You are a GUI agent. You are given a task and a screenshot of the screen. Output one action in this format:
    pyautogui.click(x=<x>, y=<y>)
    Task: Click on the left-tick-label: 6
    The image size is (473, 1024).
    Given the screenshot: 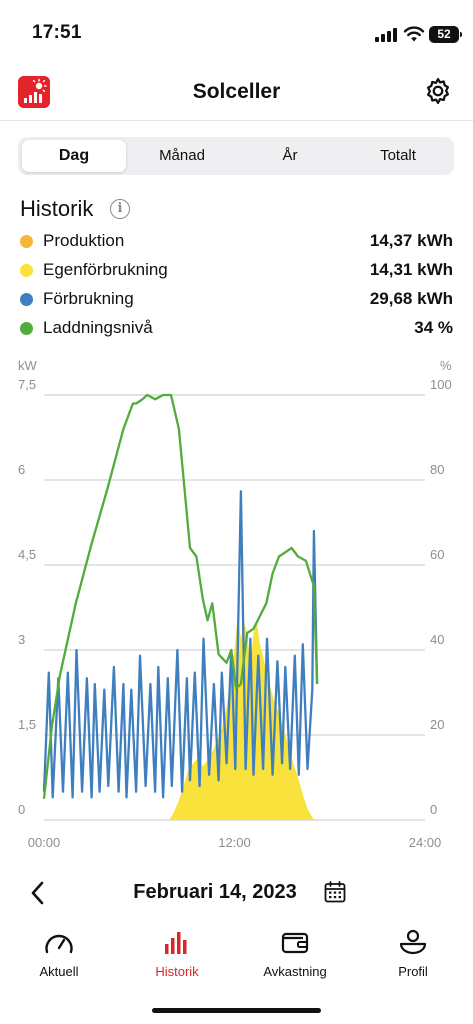 What is the action you would take?
    pyautogui.click(x=21, y=469)
    